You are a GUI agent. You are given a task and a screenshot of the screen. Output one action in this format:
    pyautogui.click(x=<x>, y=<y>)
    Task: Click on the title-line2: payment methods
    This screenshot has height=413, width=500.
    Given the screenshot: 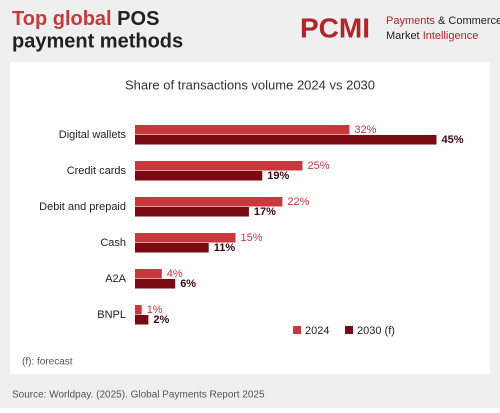 What is the action you would take?
    pyautogui.click(x=97, y=41)
    